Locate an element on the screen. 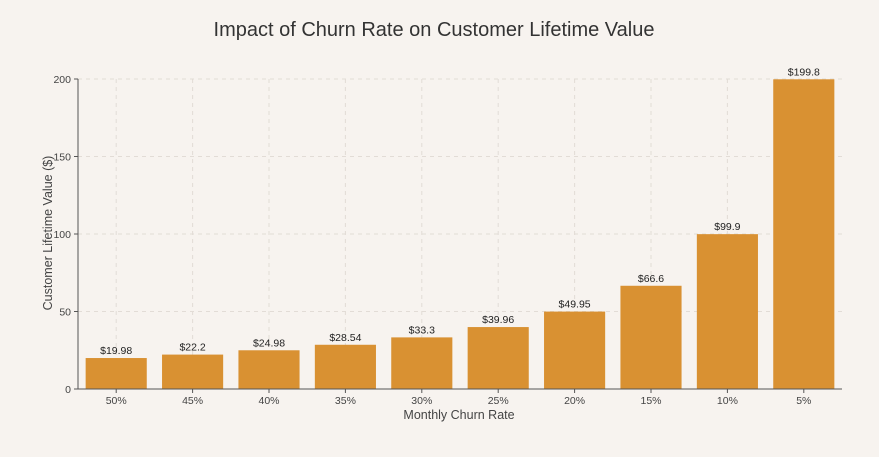  y-tick-label: 100 is located at coordinates (62, 235).